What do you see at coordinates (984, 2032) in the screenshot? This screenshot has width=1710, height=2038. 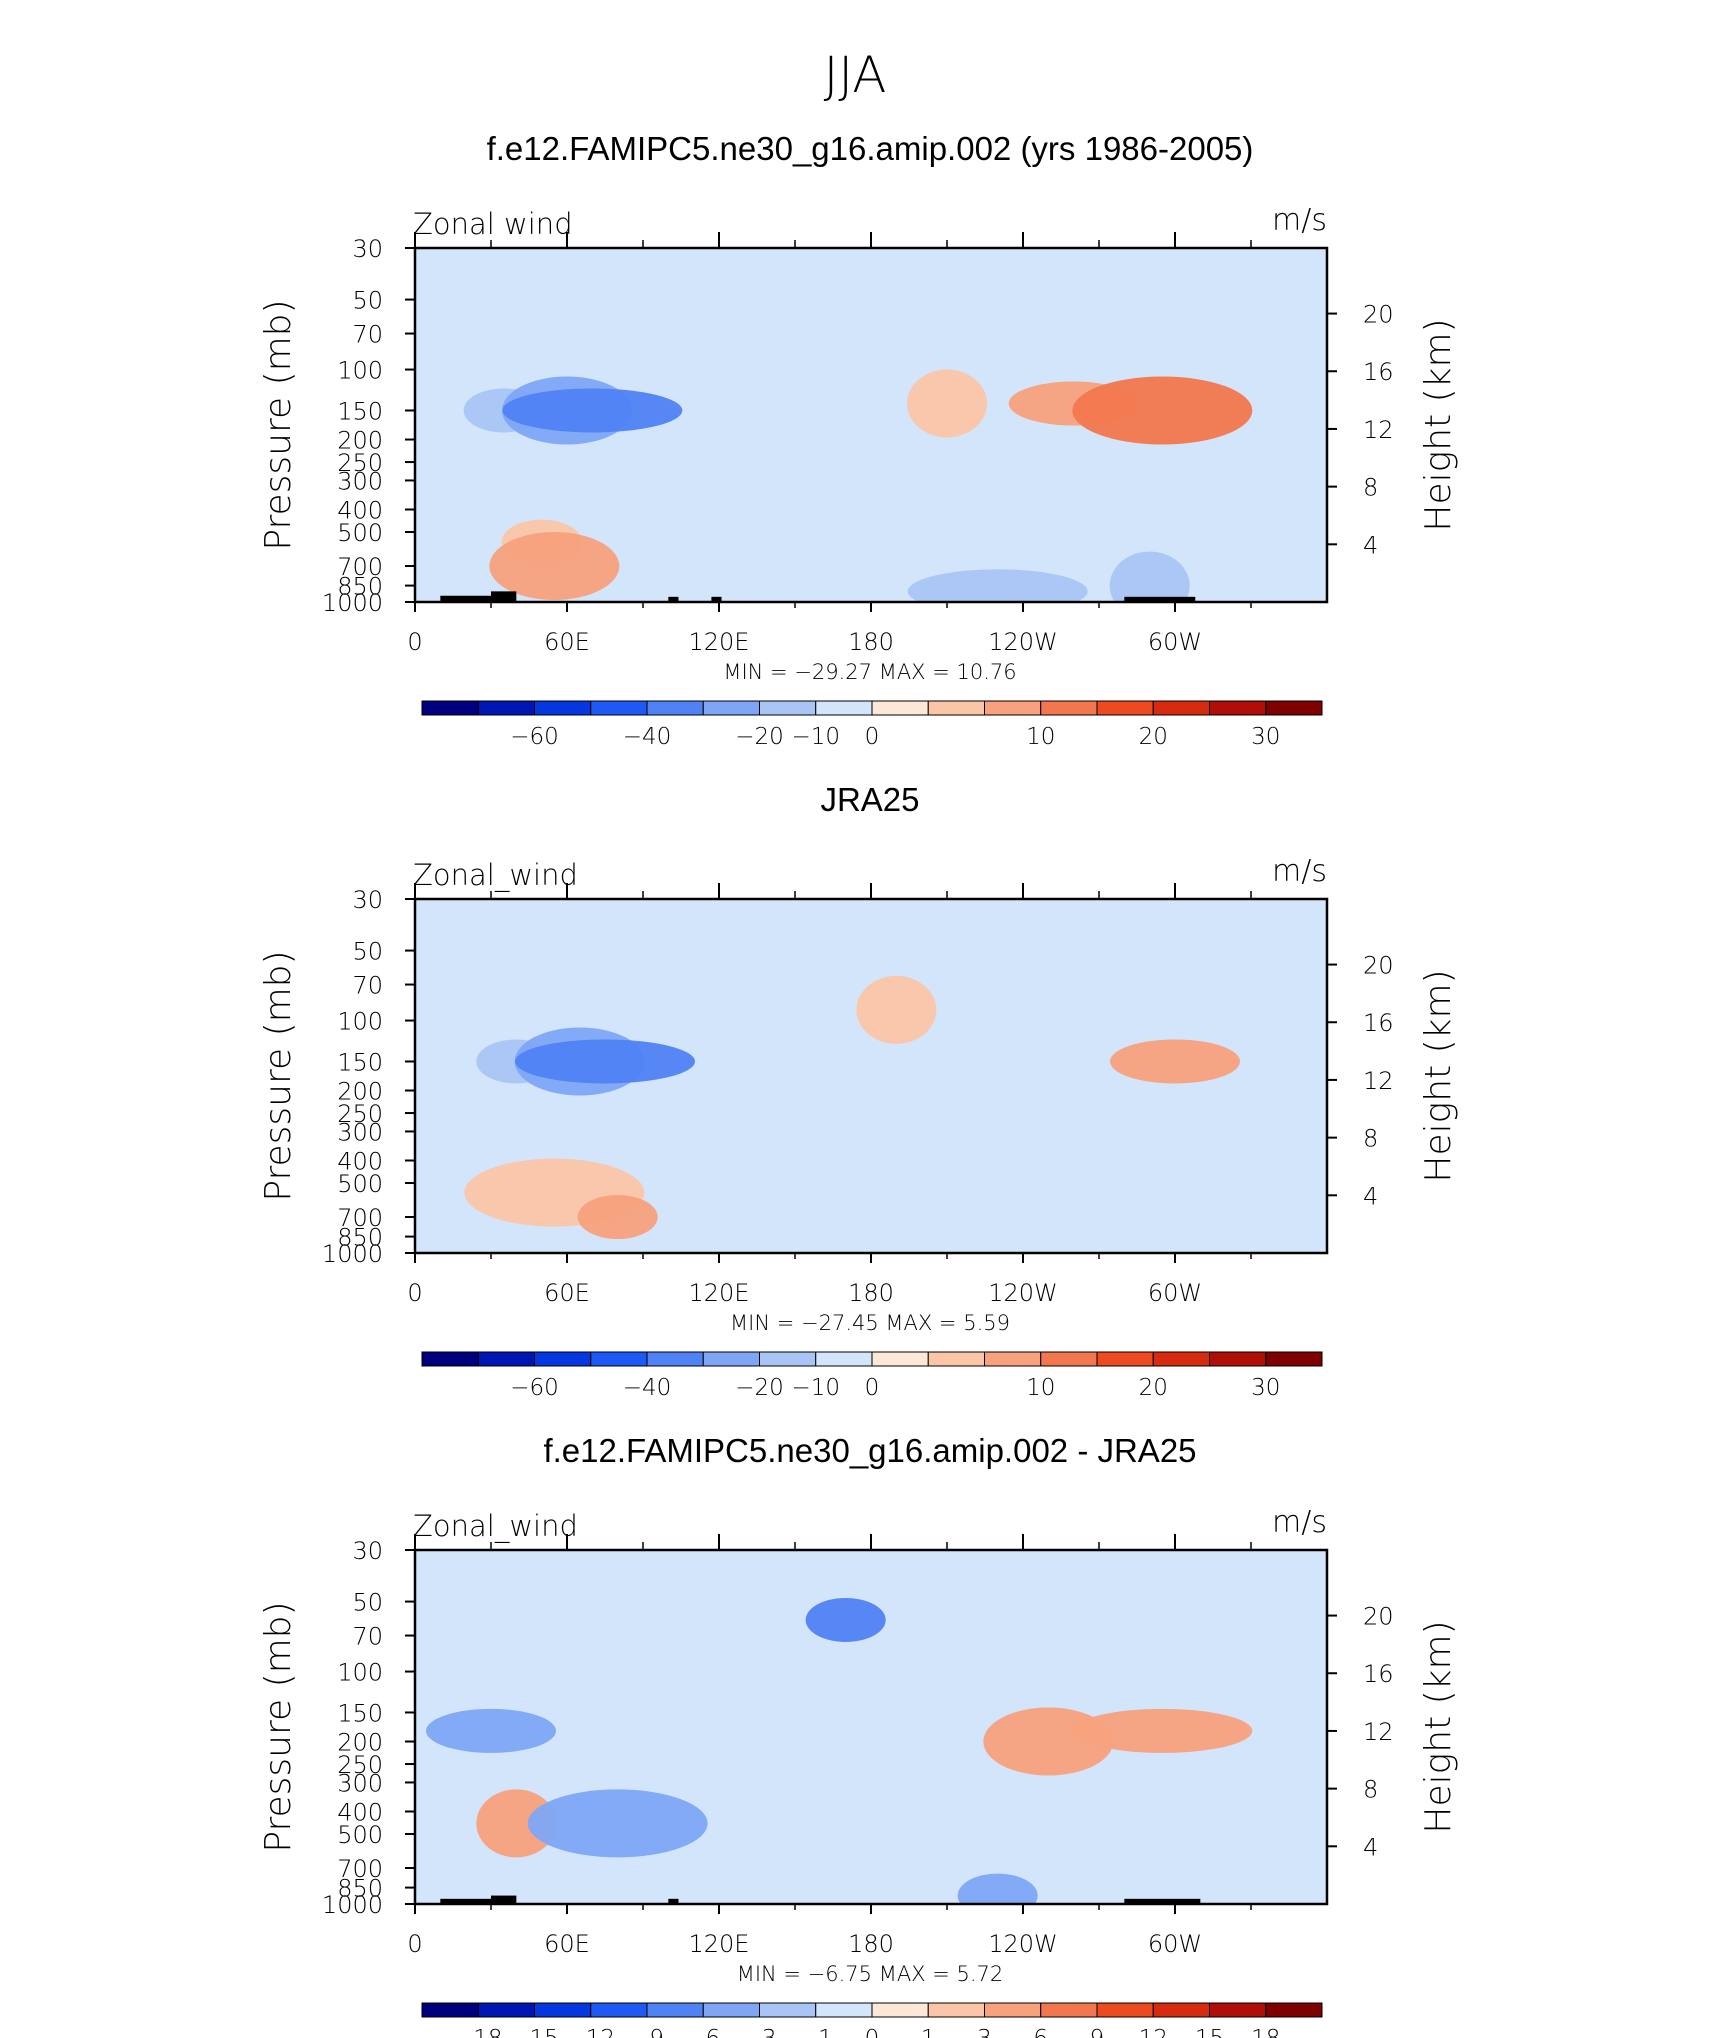 I see `colorbar-label: 3` at bounding box center [984, 2032].